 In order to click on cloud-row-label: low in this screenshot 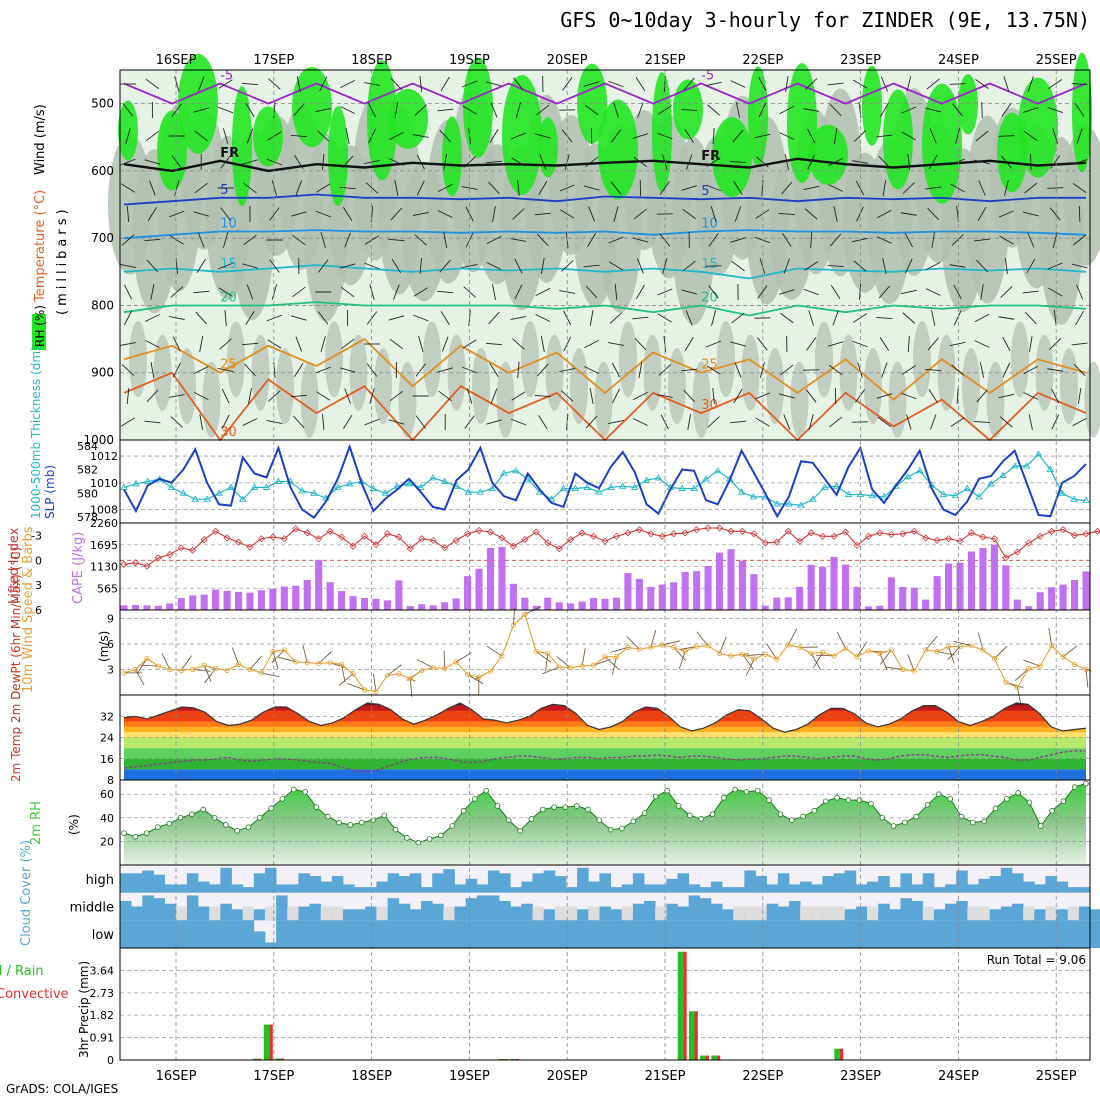, I will do `click(103, 935)`.